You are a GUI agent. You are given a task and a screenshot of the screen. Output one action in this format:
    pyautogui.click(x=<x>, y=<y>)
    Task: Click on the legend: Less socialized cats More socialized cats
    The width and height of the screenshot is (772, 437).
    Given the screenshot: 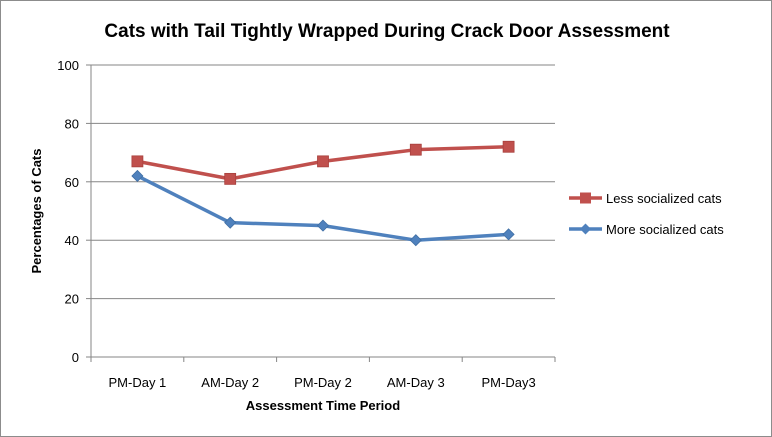 What is the action you would take?
    pyautogui.click(x=646, y=214)
    